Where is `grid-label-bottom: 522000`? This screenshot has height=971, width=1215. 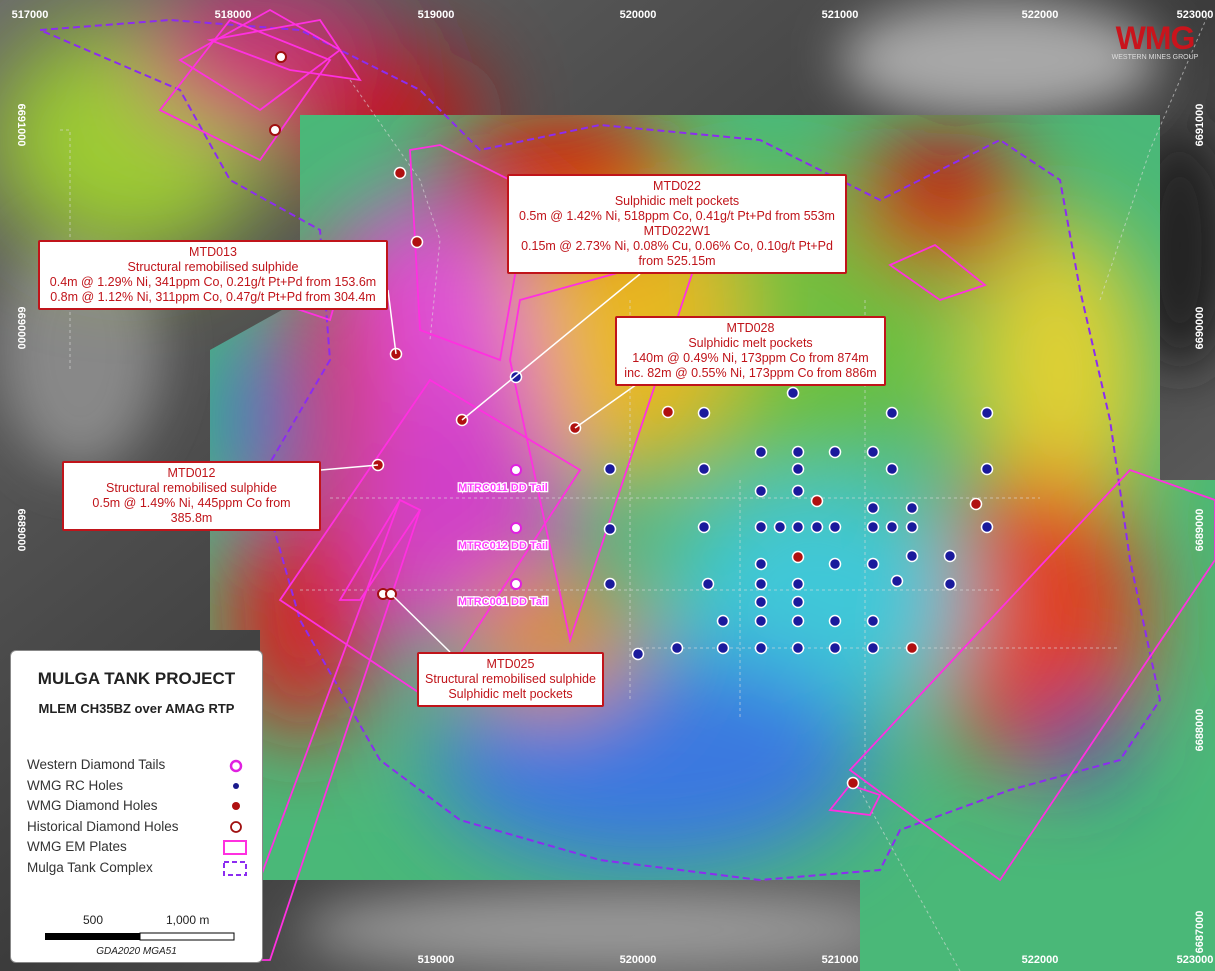
grid-label-bottom: 522000 is located at coordinates (1040, 960).